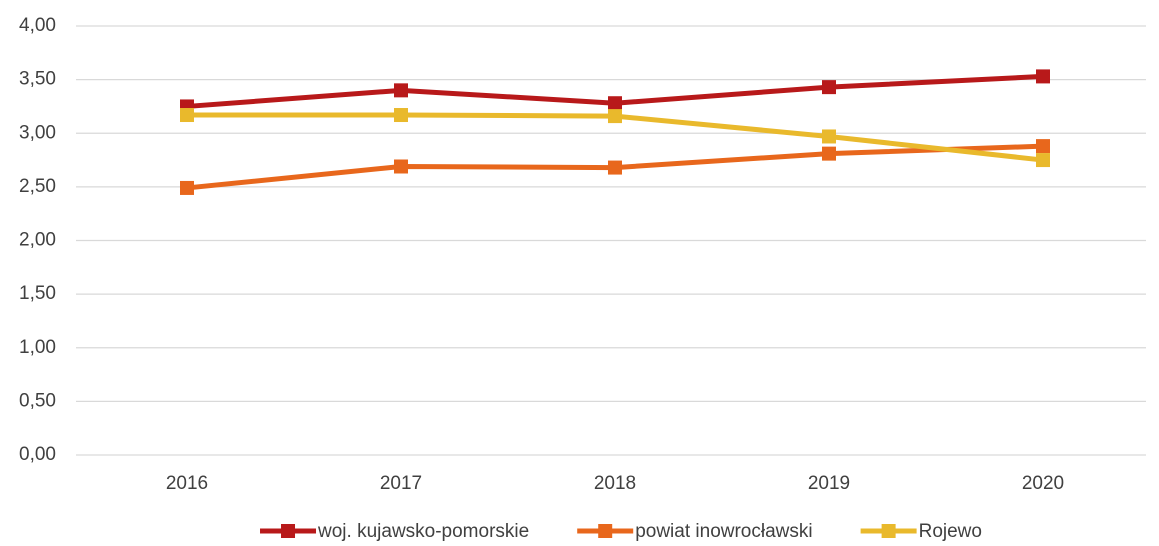 This screenshot has height=546, width=1159. I want to click on y-tick-label: 1,50, so click(37, 293).